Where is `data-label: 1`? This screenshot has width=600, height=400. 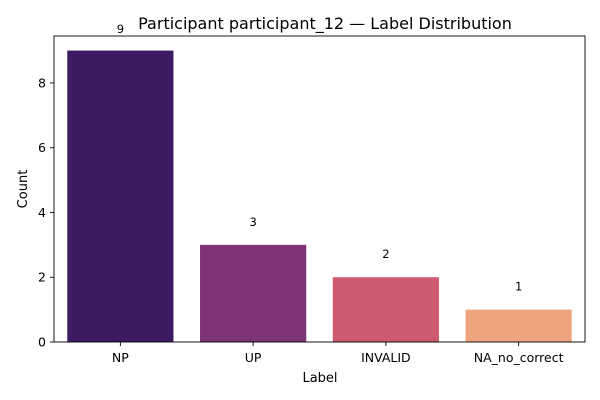
data-label: 1 is located at coordinates (518, 287).